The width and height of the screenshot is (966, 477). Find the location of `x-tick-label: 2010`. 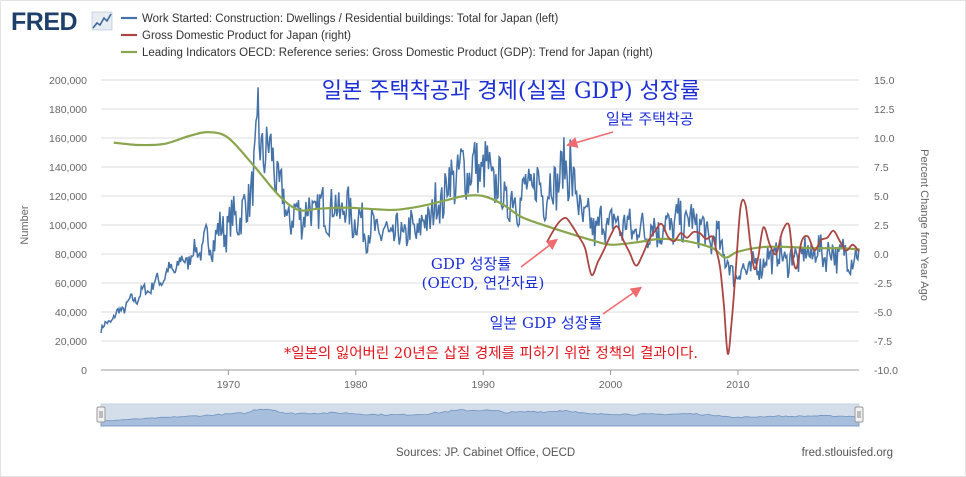

x-tick-label: 2010 is located at coordinates (738, 385).